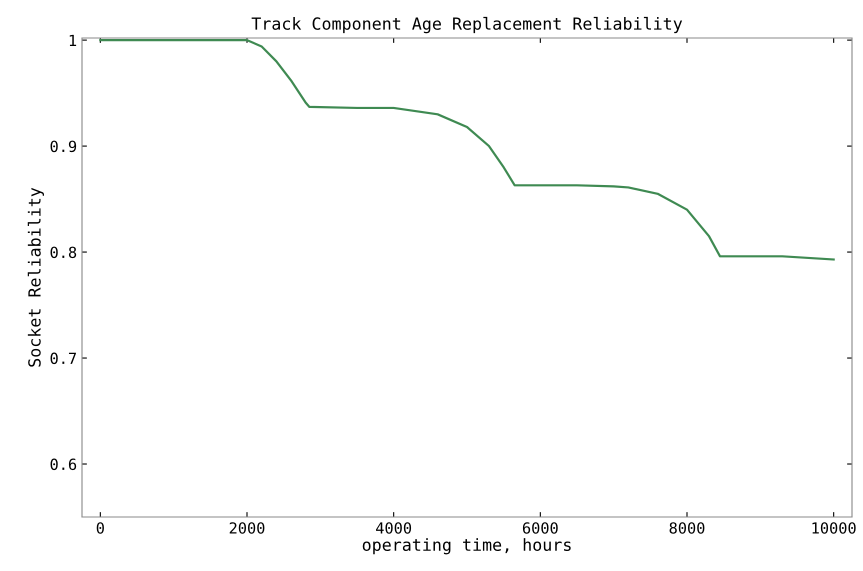 The image size is (863, 571). I want to click on x-axis-title: operating time, hours, so click(466, 546).